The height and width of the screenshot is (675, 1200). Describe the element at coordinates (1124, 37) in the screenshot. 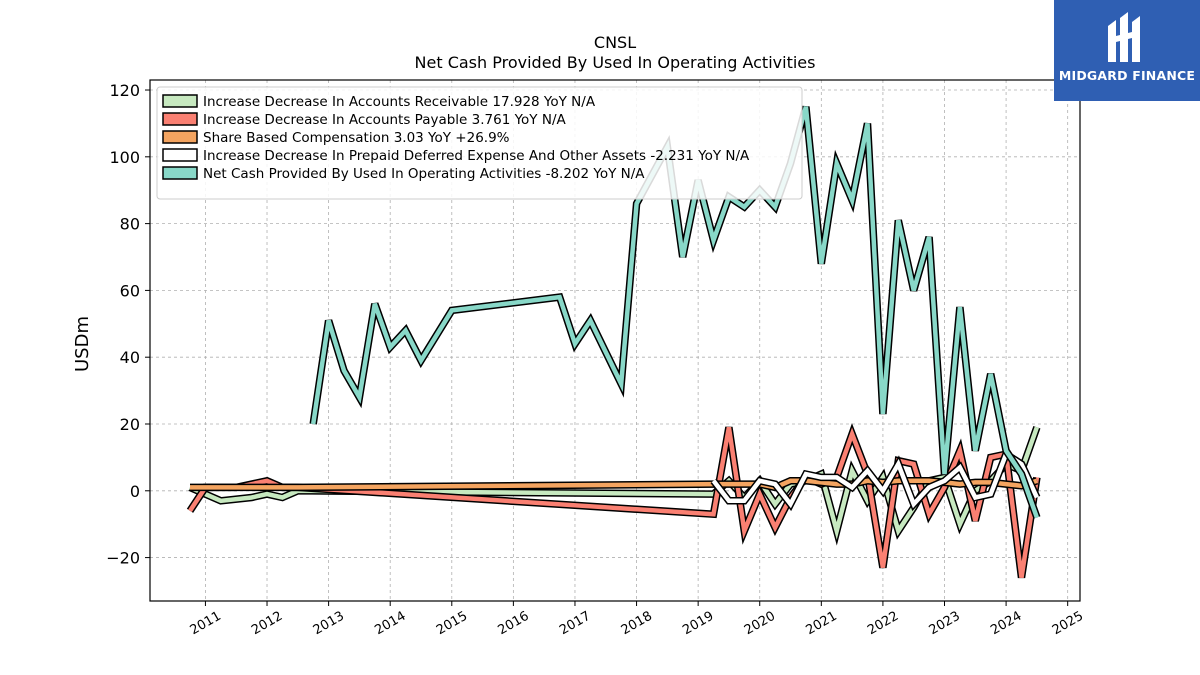

I see `brand-mark-icon` at that location.